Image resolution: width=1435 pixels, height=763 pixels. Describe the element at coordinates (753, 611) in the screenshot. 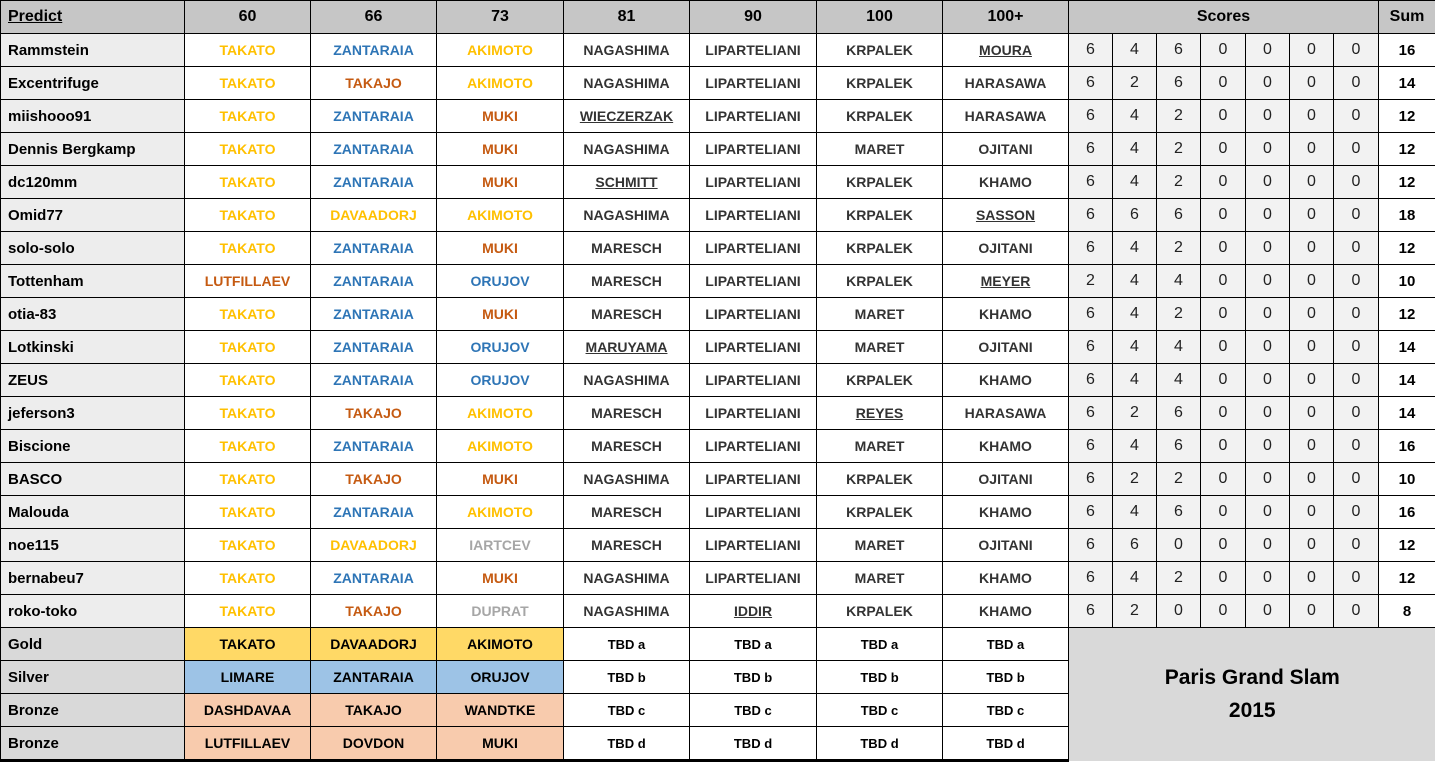

I see `pick-cell: IDDIR` at that location.